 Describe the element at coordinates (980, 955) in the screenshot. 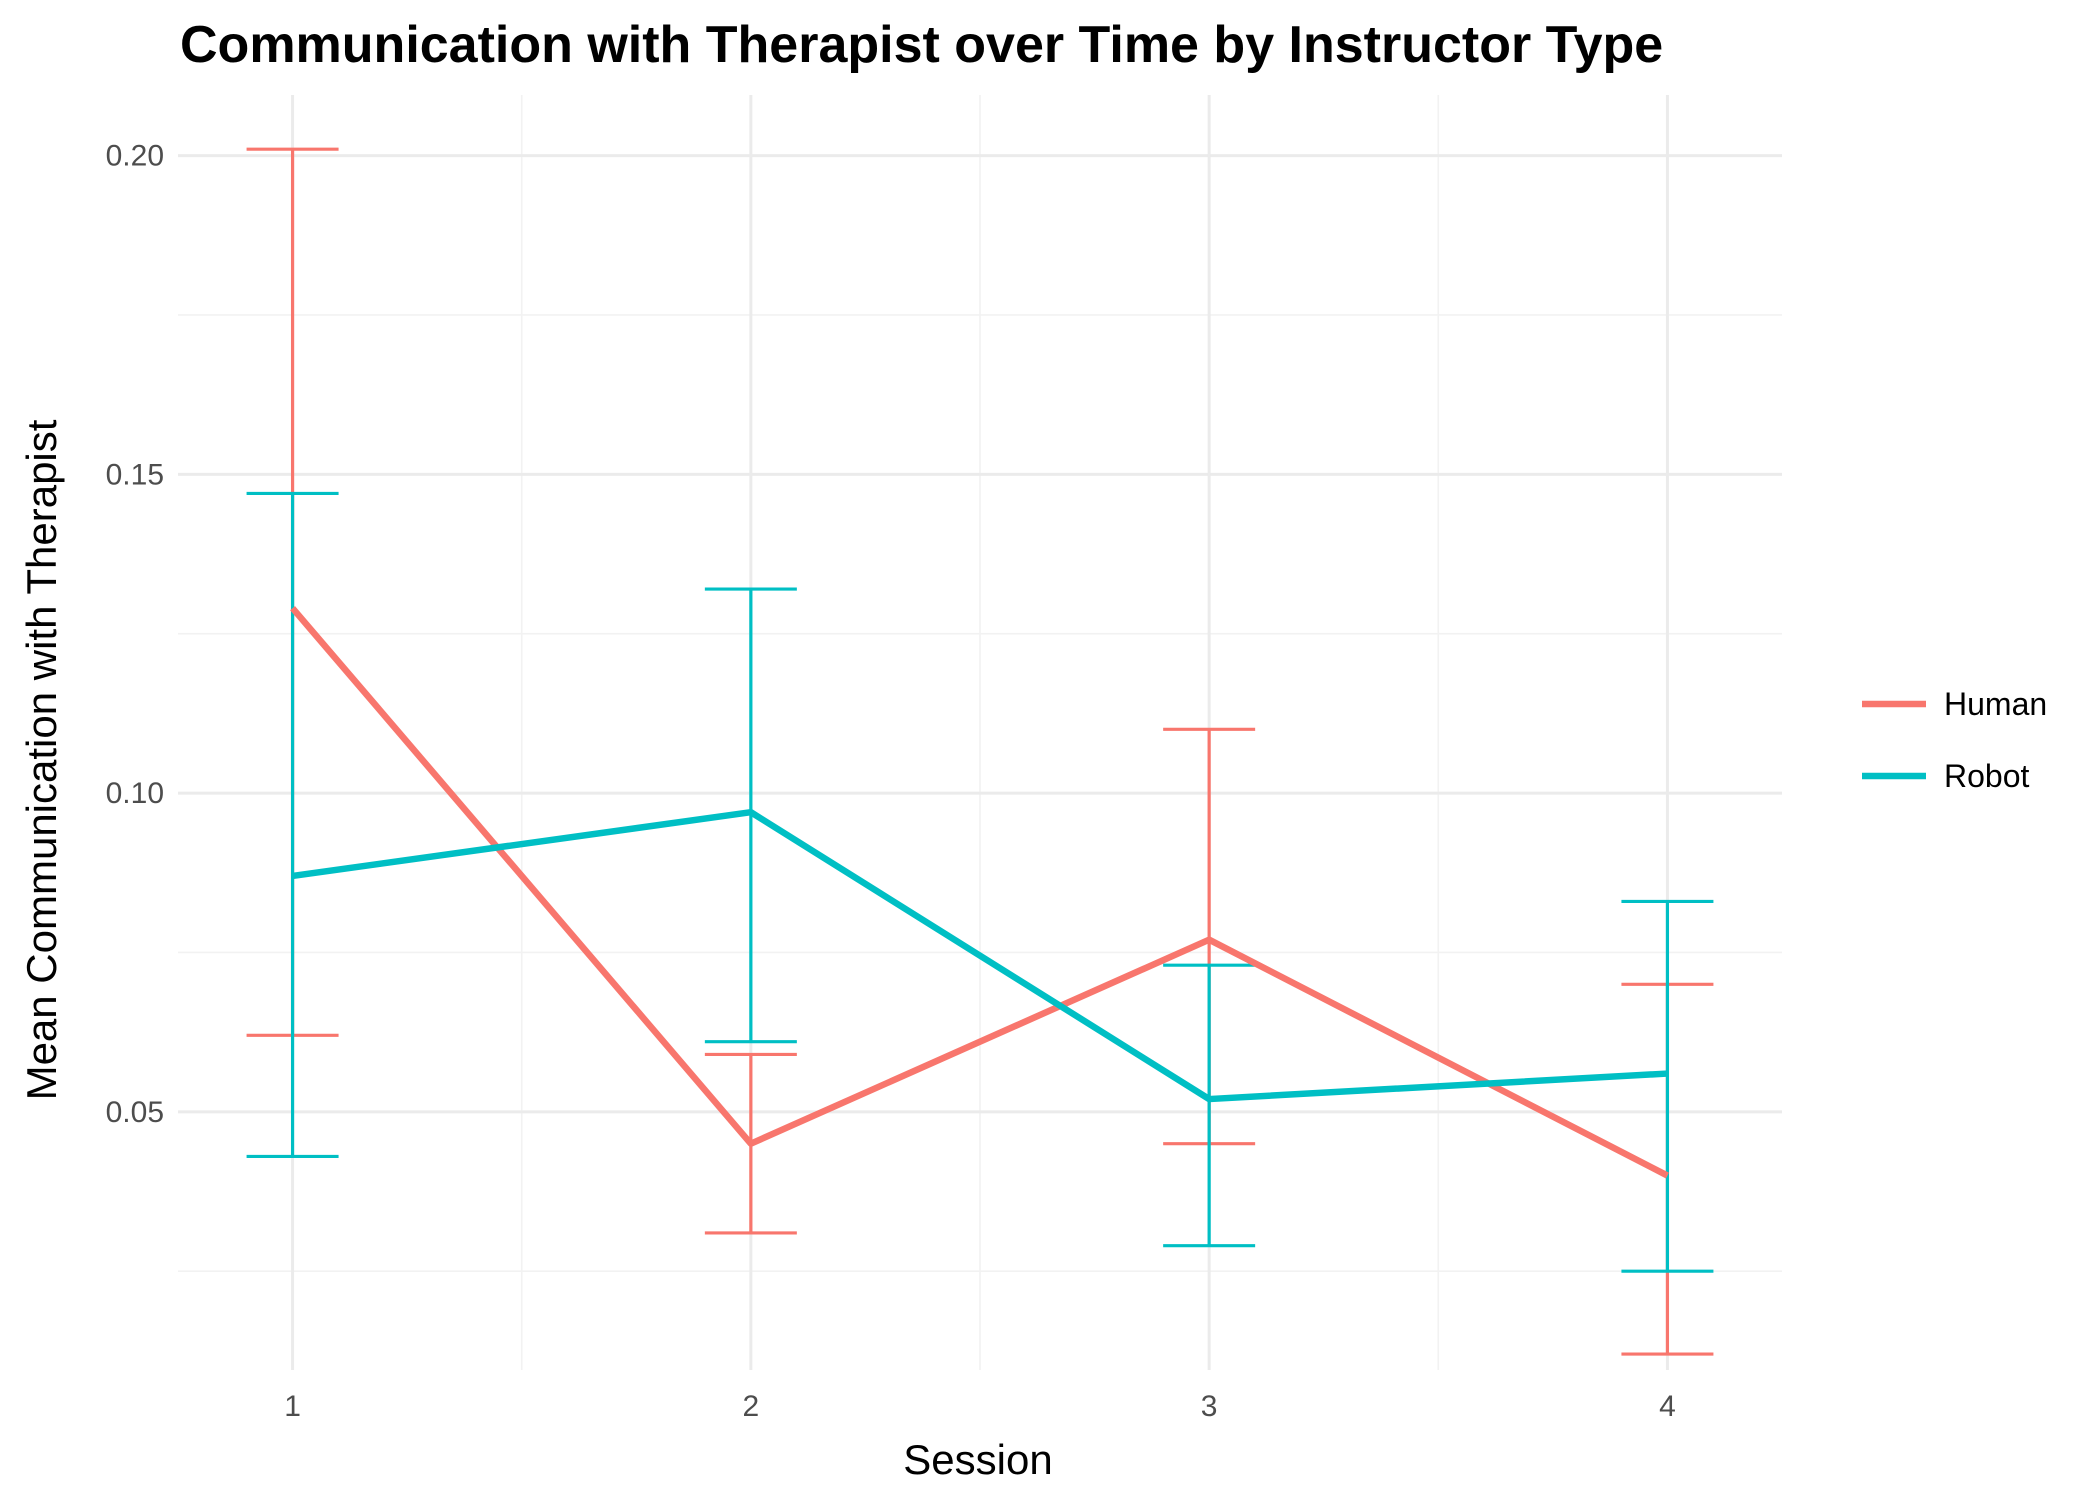

I see `robot-series-line` at that location.